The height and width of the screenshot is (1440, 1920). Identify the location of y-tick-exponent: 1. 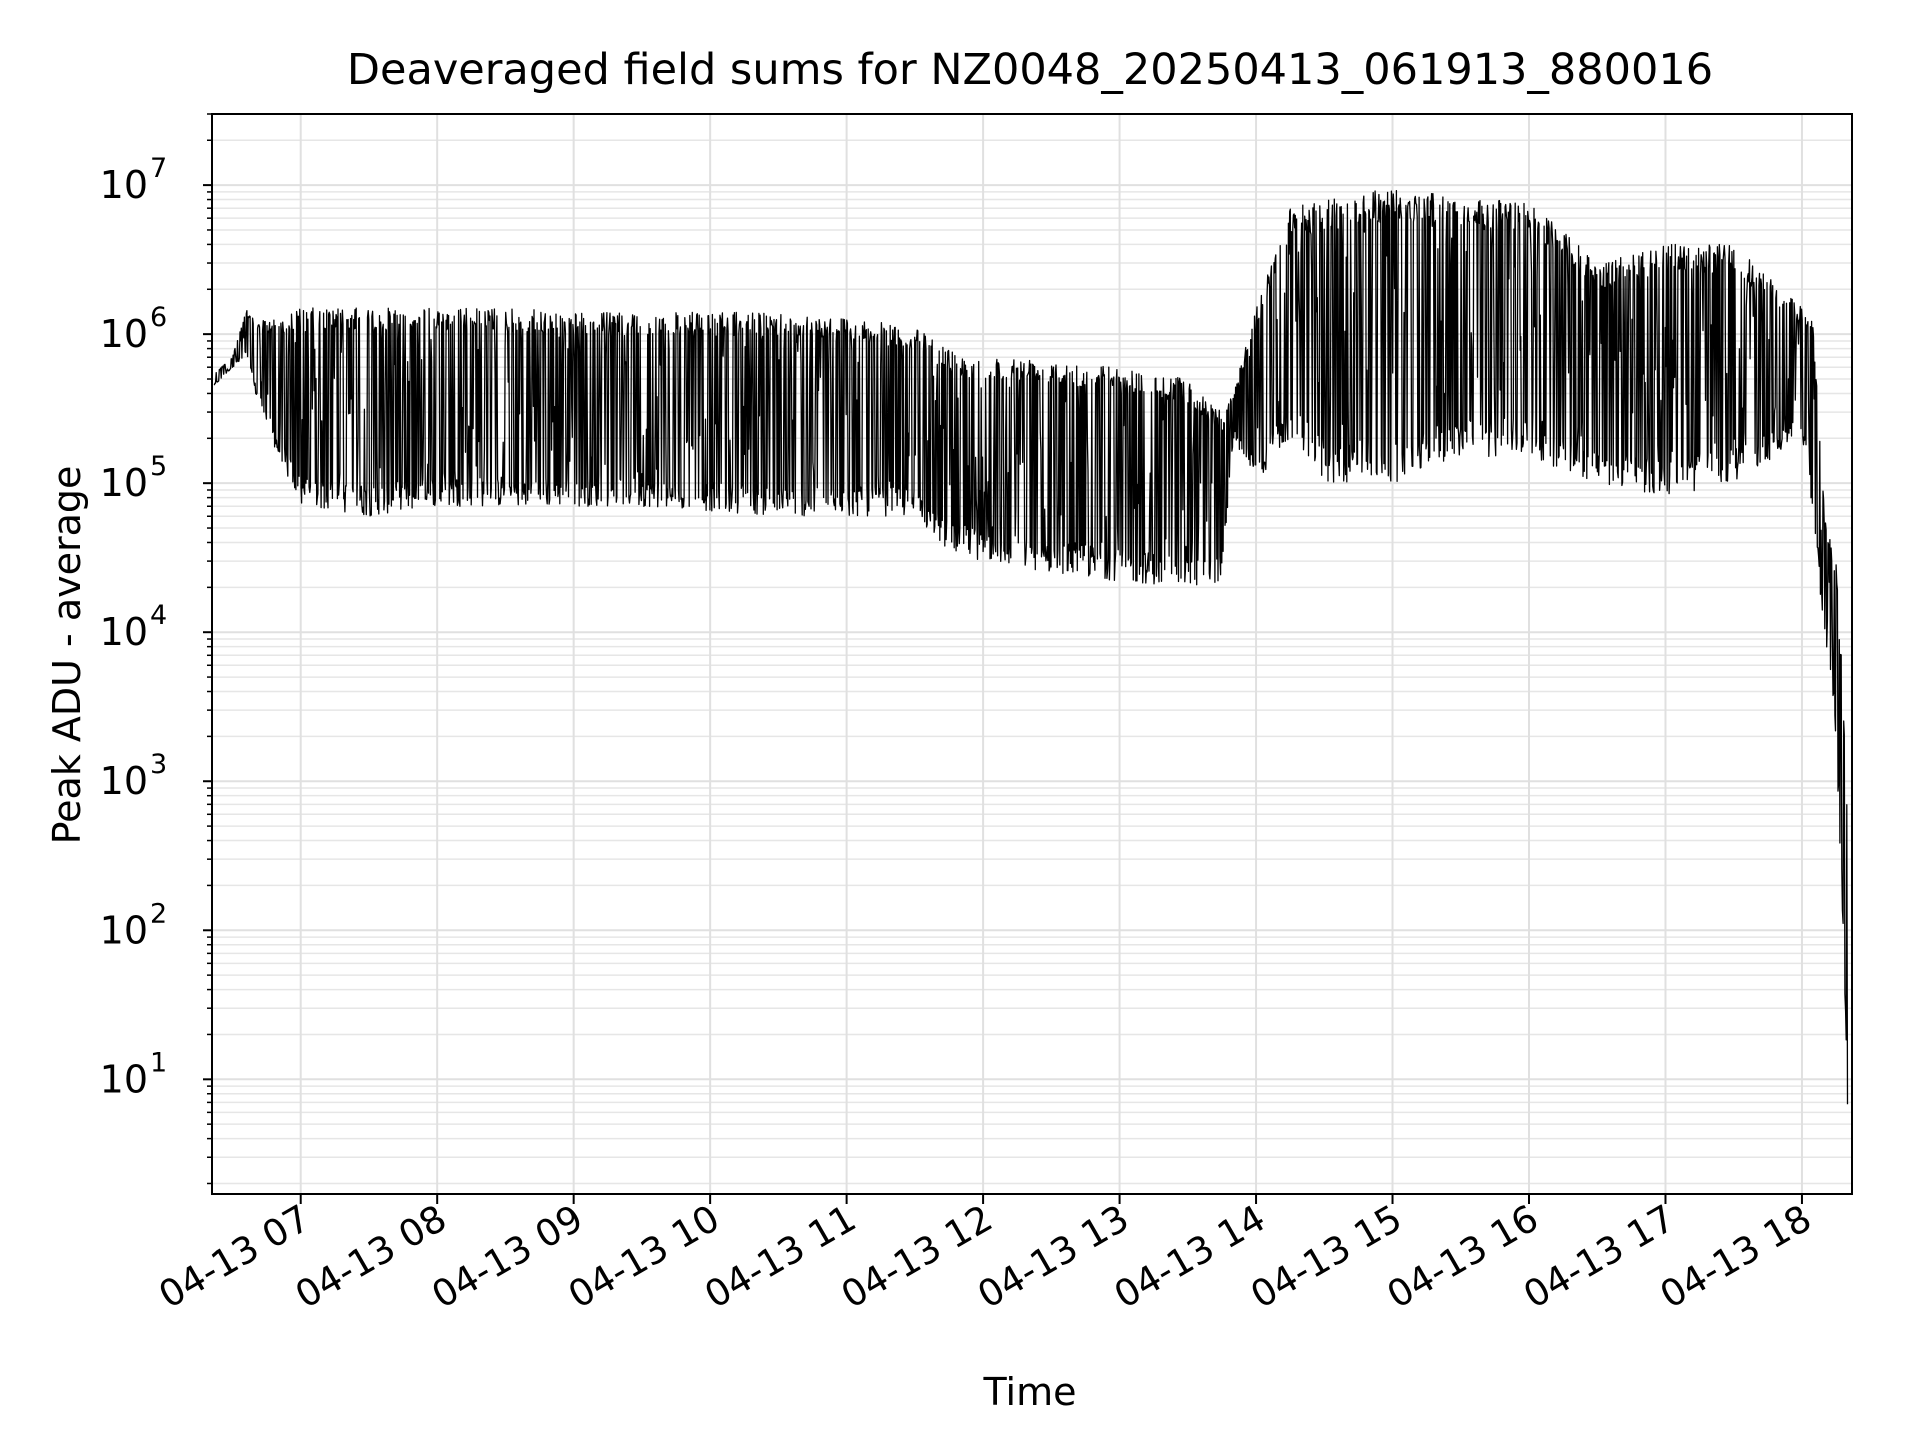
(158, 1062).